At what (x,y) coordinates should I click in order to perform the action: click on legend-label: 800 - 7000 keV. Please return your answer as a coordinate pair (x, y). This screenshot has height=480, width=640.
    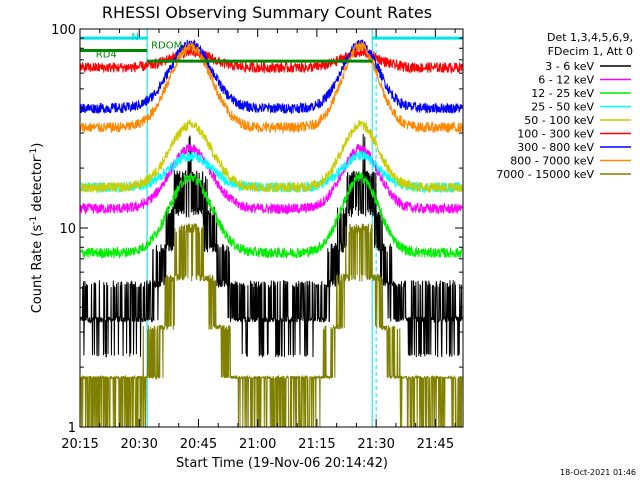
    Looking at the image, I should click on (552, 161).